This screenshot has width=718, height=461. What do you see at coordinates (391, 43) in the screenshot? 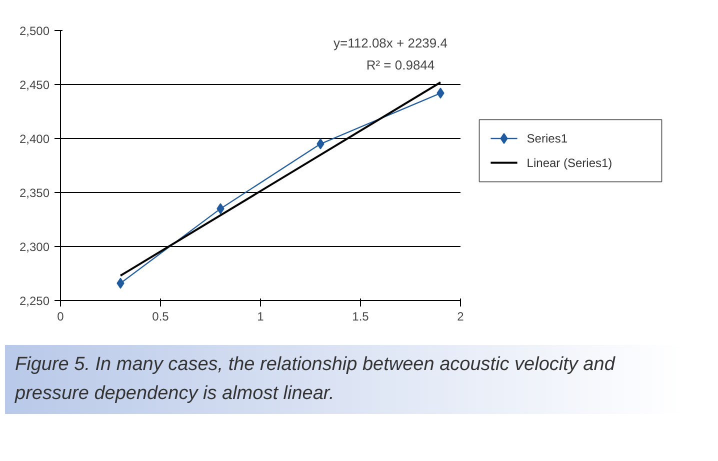
I see `annotation: y=112.08x + 2239.4` at bounding box center [391, 43].